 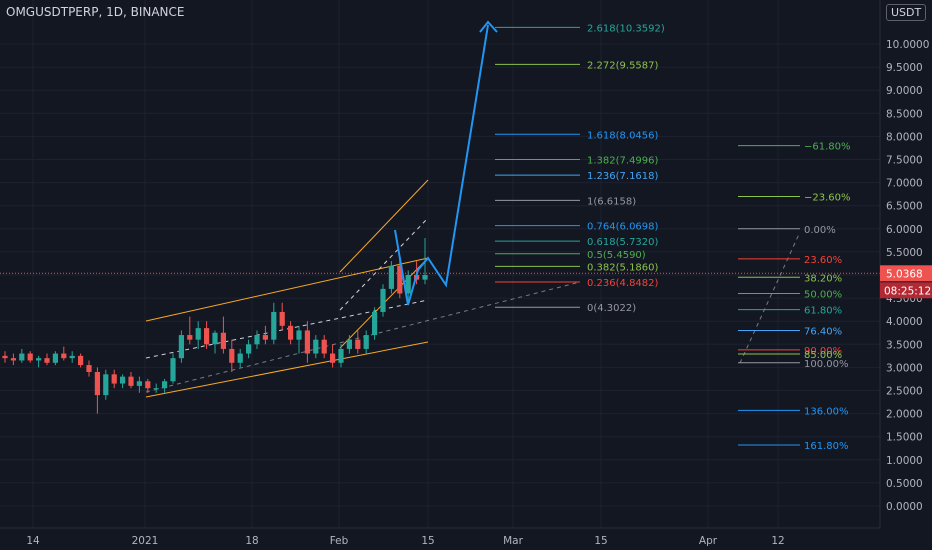 What do you see at coordinates (623, 176) in the screenshot?
I see `fib-extension-level-label: 1.236(7.1618)` at bounding box center [623, 176].